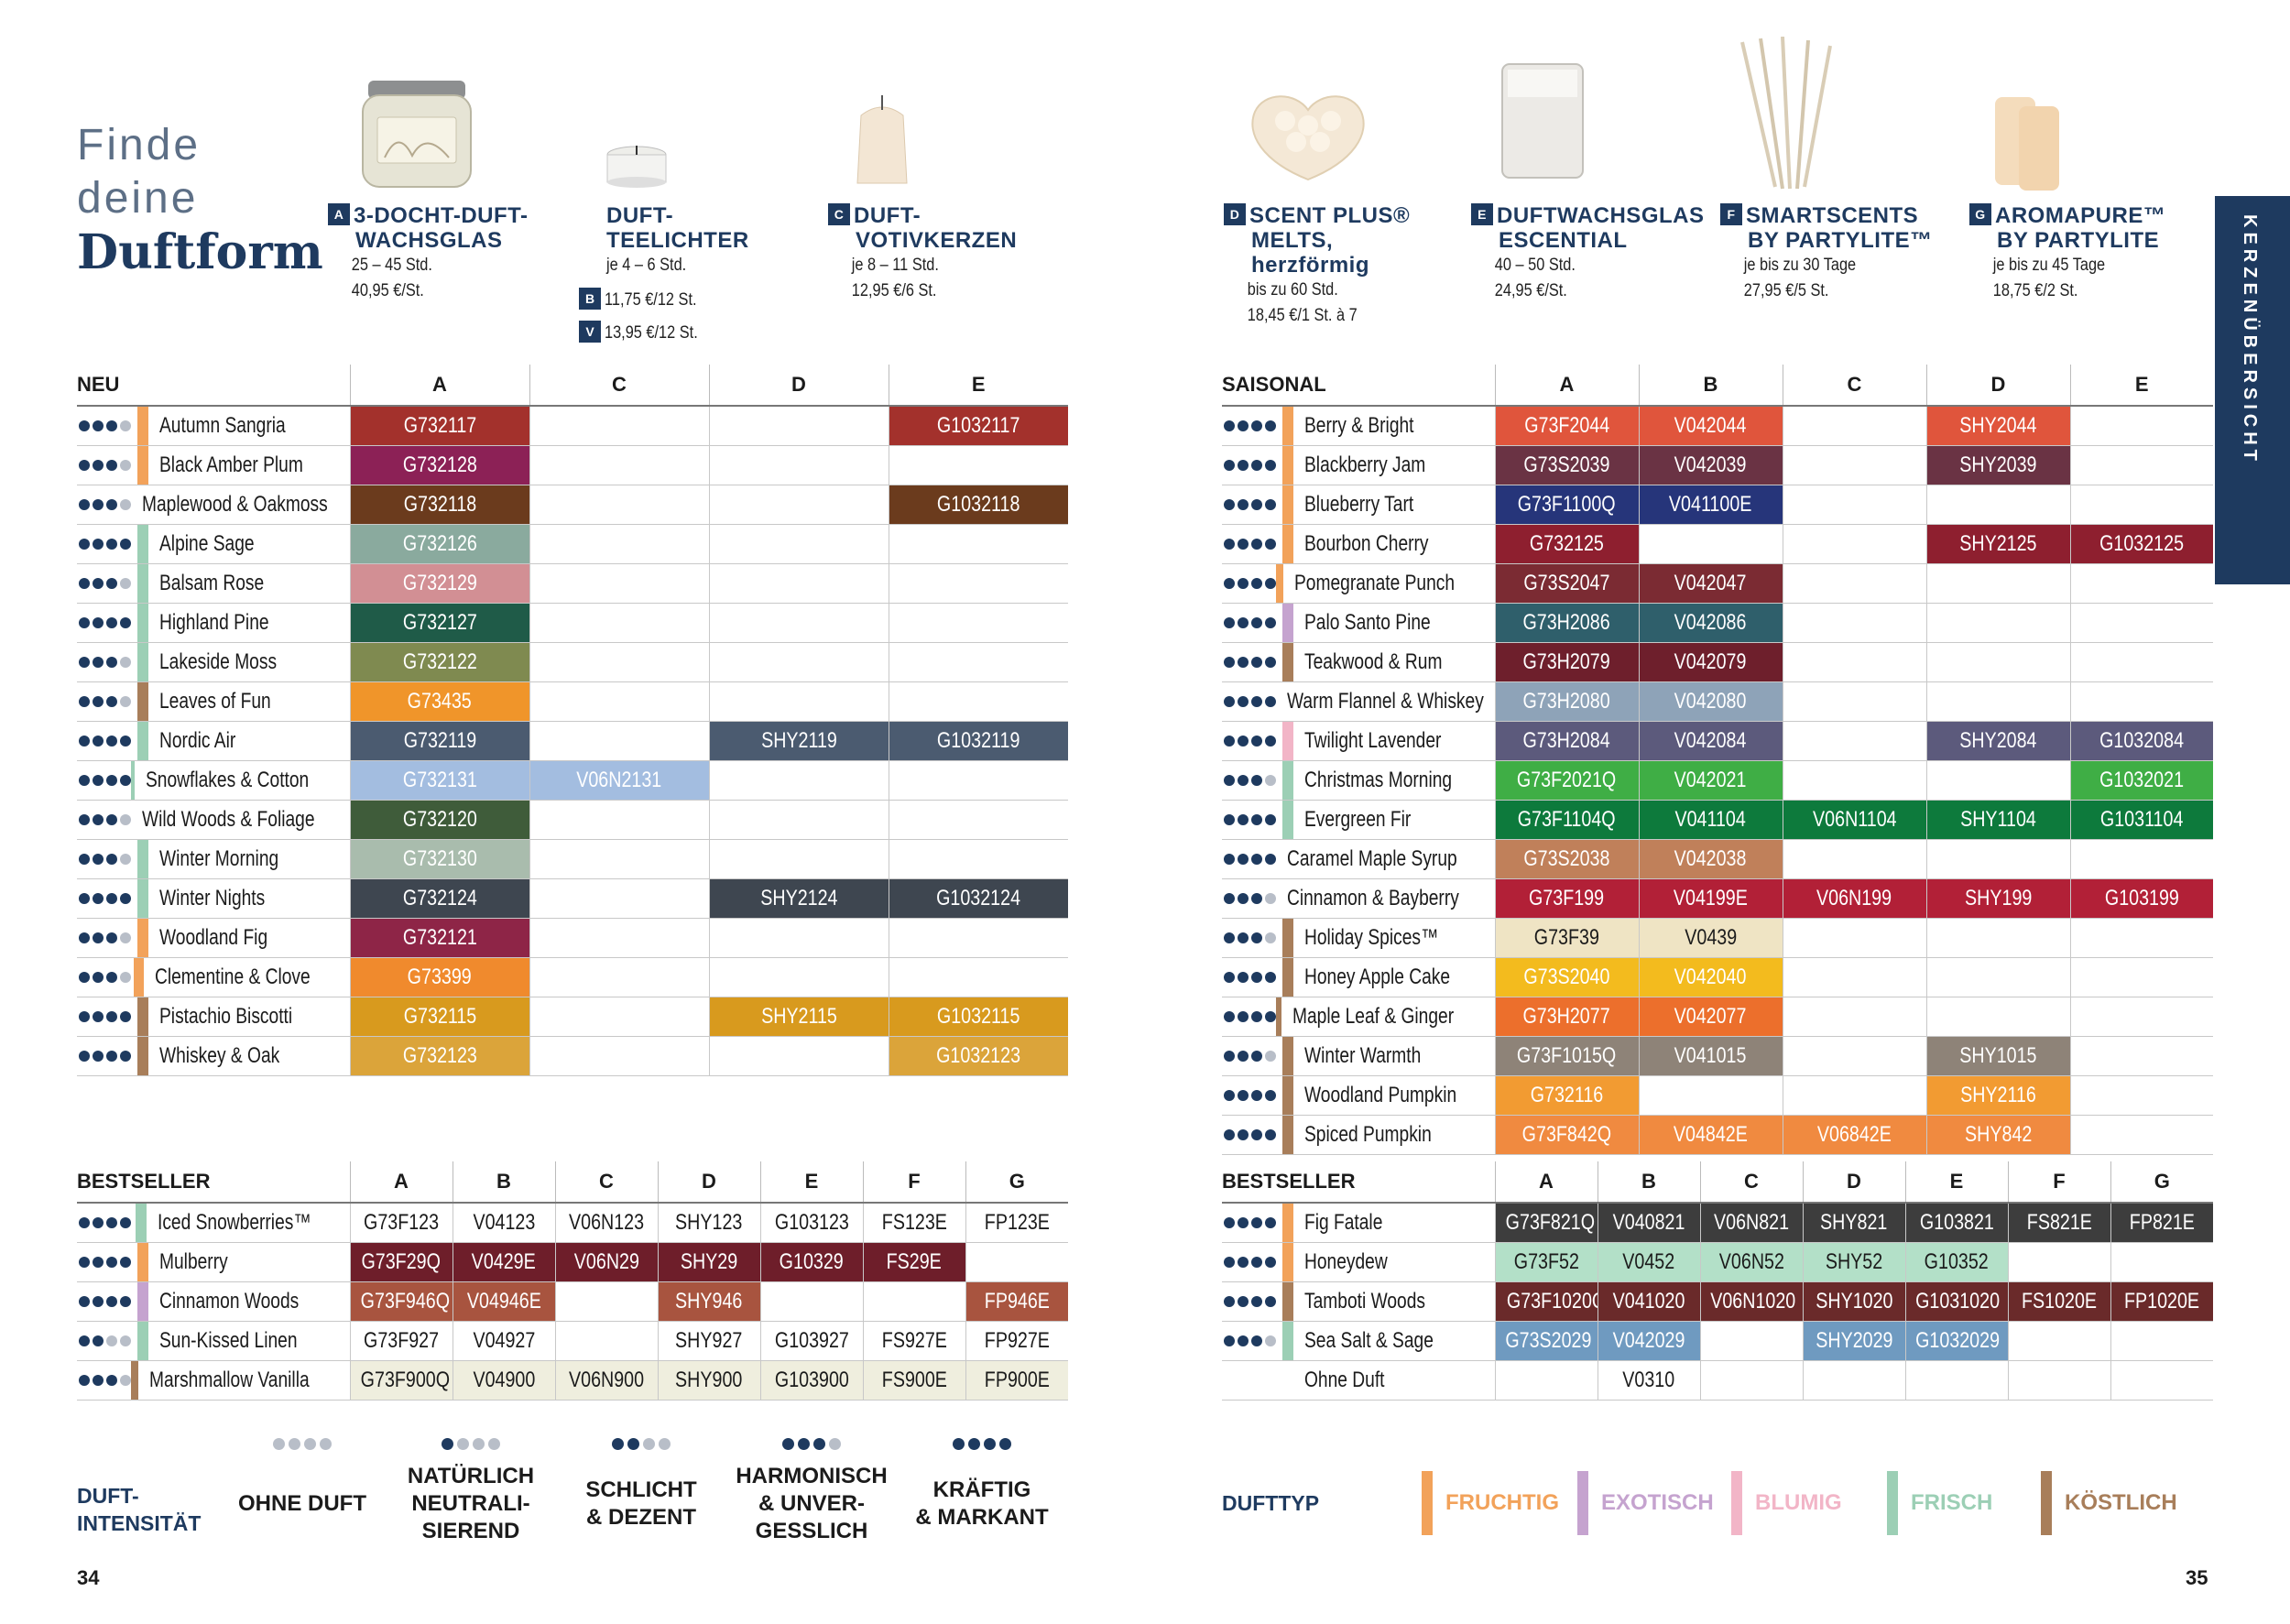 This screenshot has height=1624, width=2290. I want to click on product-code-cell: G73F900Q, so click(401, 1380).